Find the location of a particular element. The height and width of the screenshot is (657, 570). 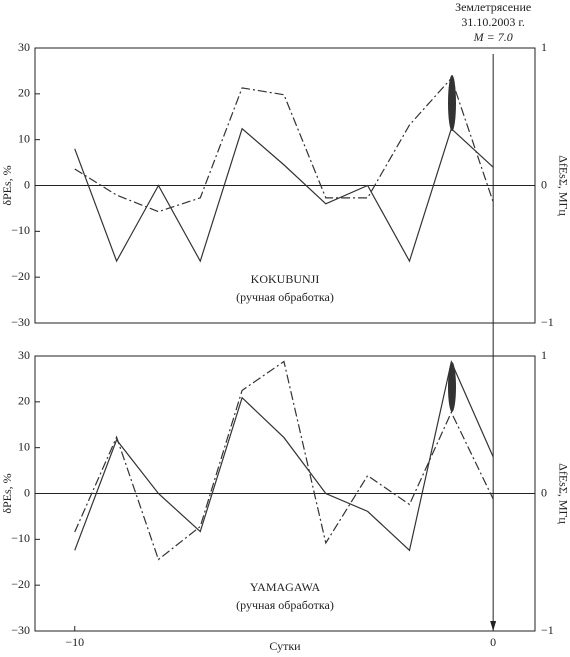

station-label: KOKUBUNJI is located at coordinates (285, 279).